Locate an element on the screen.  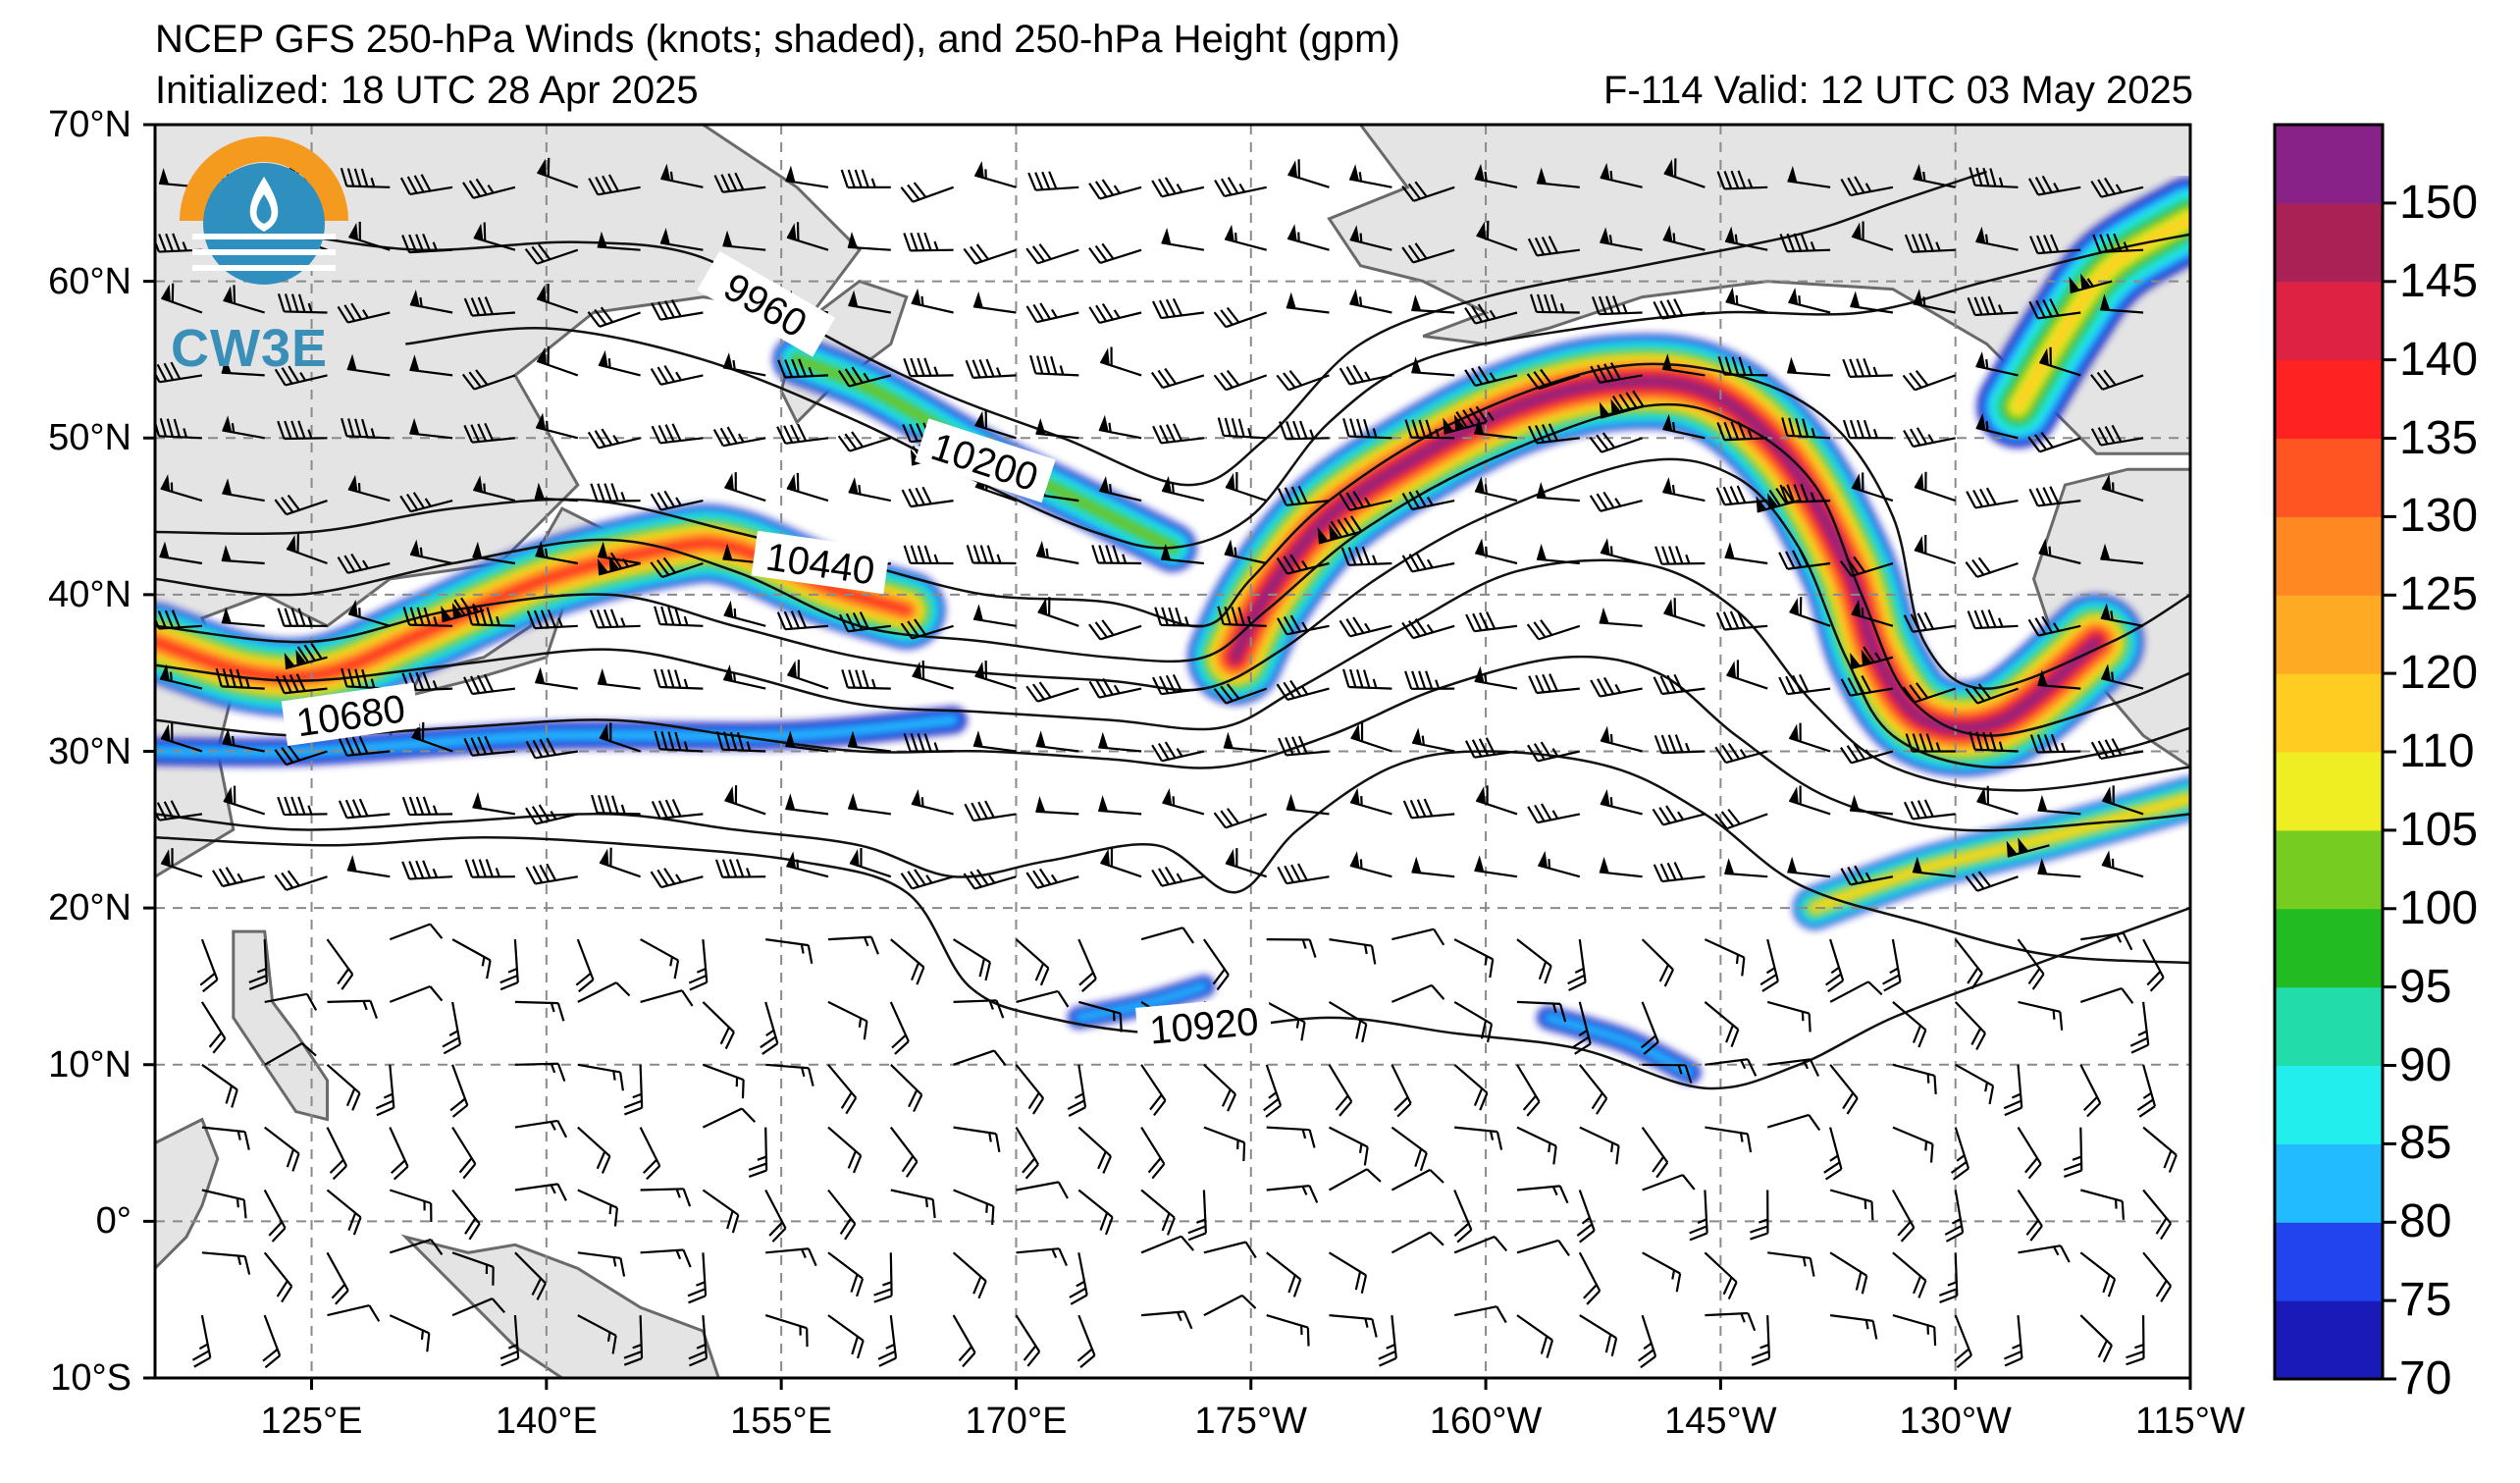
wind-barb-strong is located at coordinates (2091, 283).